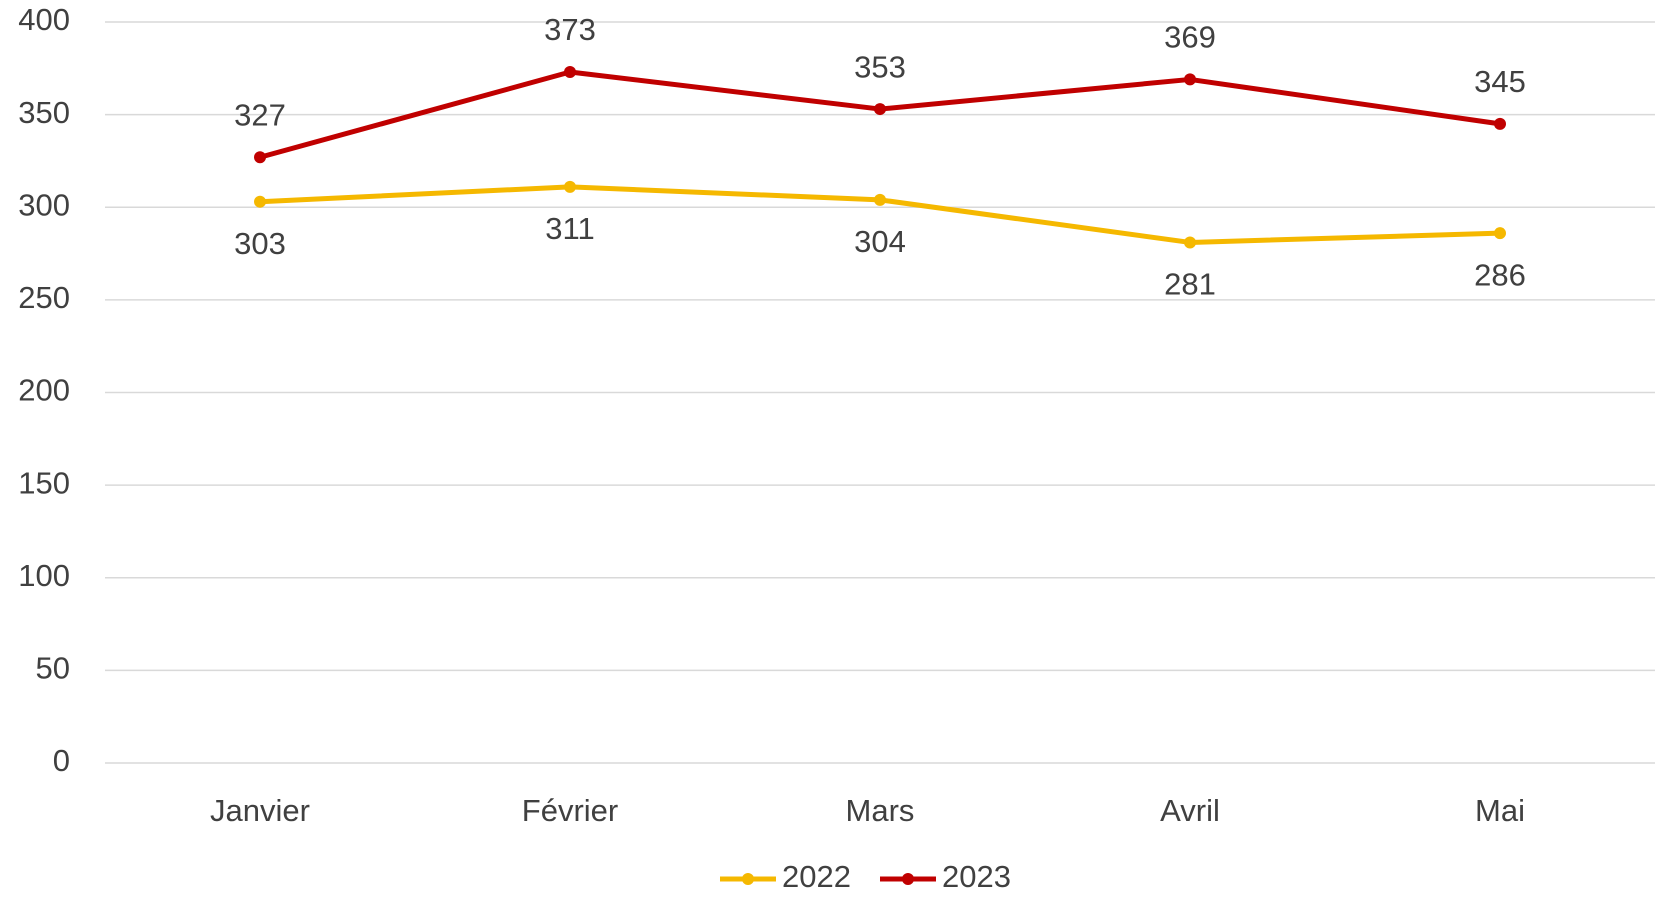  Describe the element at coordinates (570, 810) in the screenshot. I see `x-tick-label: Février` at that location.